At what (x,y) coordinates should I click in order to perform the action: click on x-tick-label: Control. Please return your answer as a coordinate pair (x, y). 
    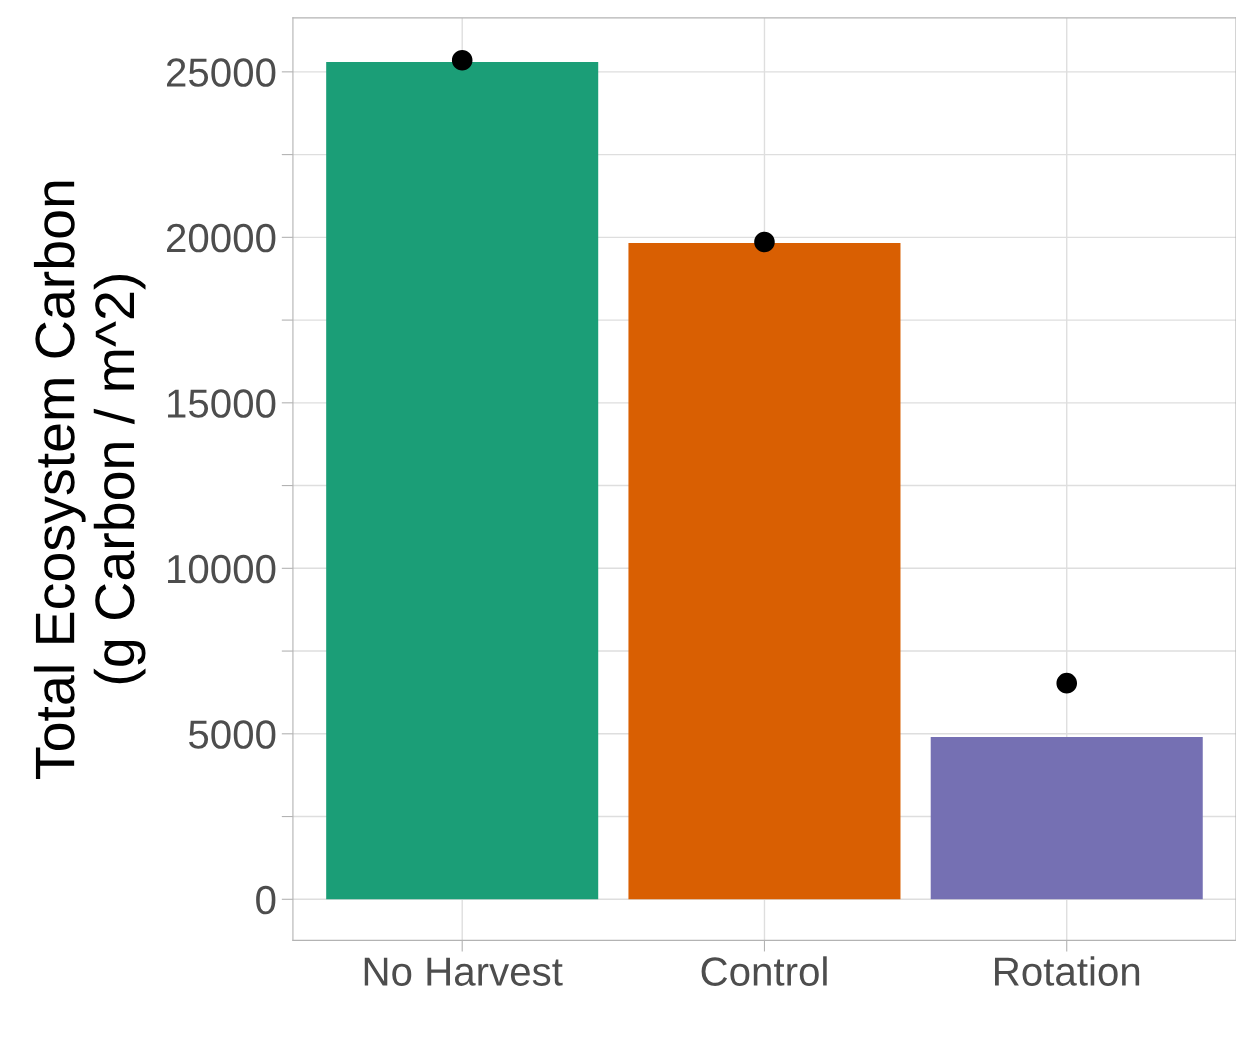
    Looking at the image, I should click on (764, 971).